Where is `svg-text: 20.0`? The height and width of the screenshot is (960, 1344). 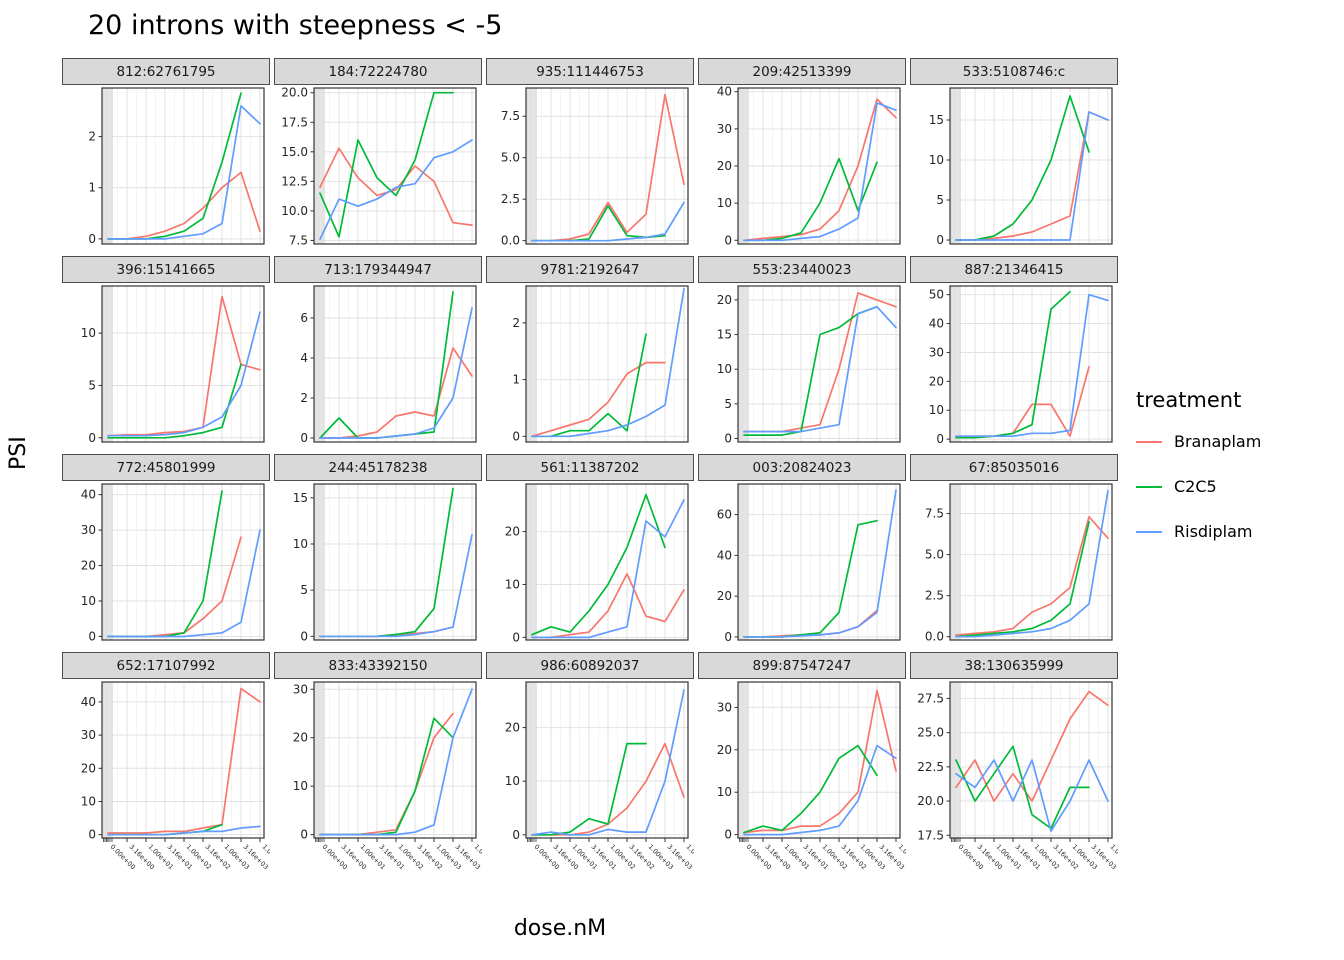 svg-text: 20.0 is located at coordinates (930, 801).